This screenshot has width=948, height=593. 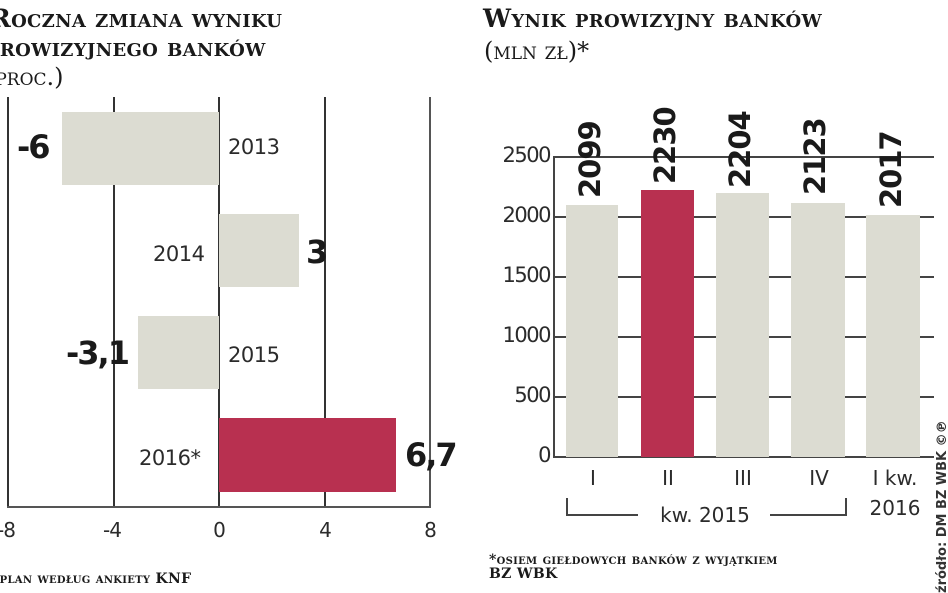 I want to click on value-label-2014: 3, so click(x=317, y=252).